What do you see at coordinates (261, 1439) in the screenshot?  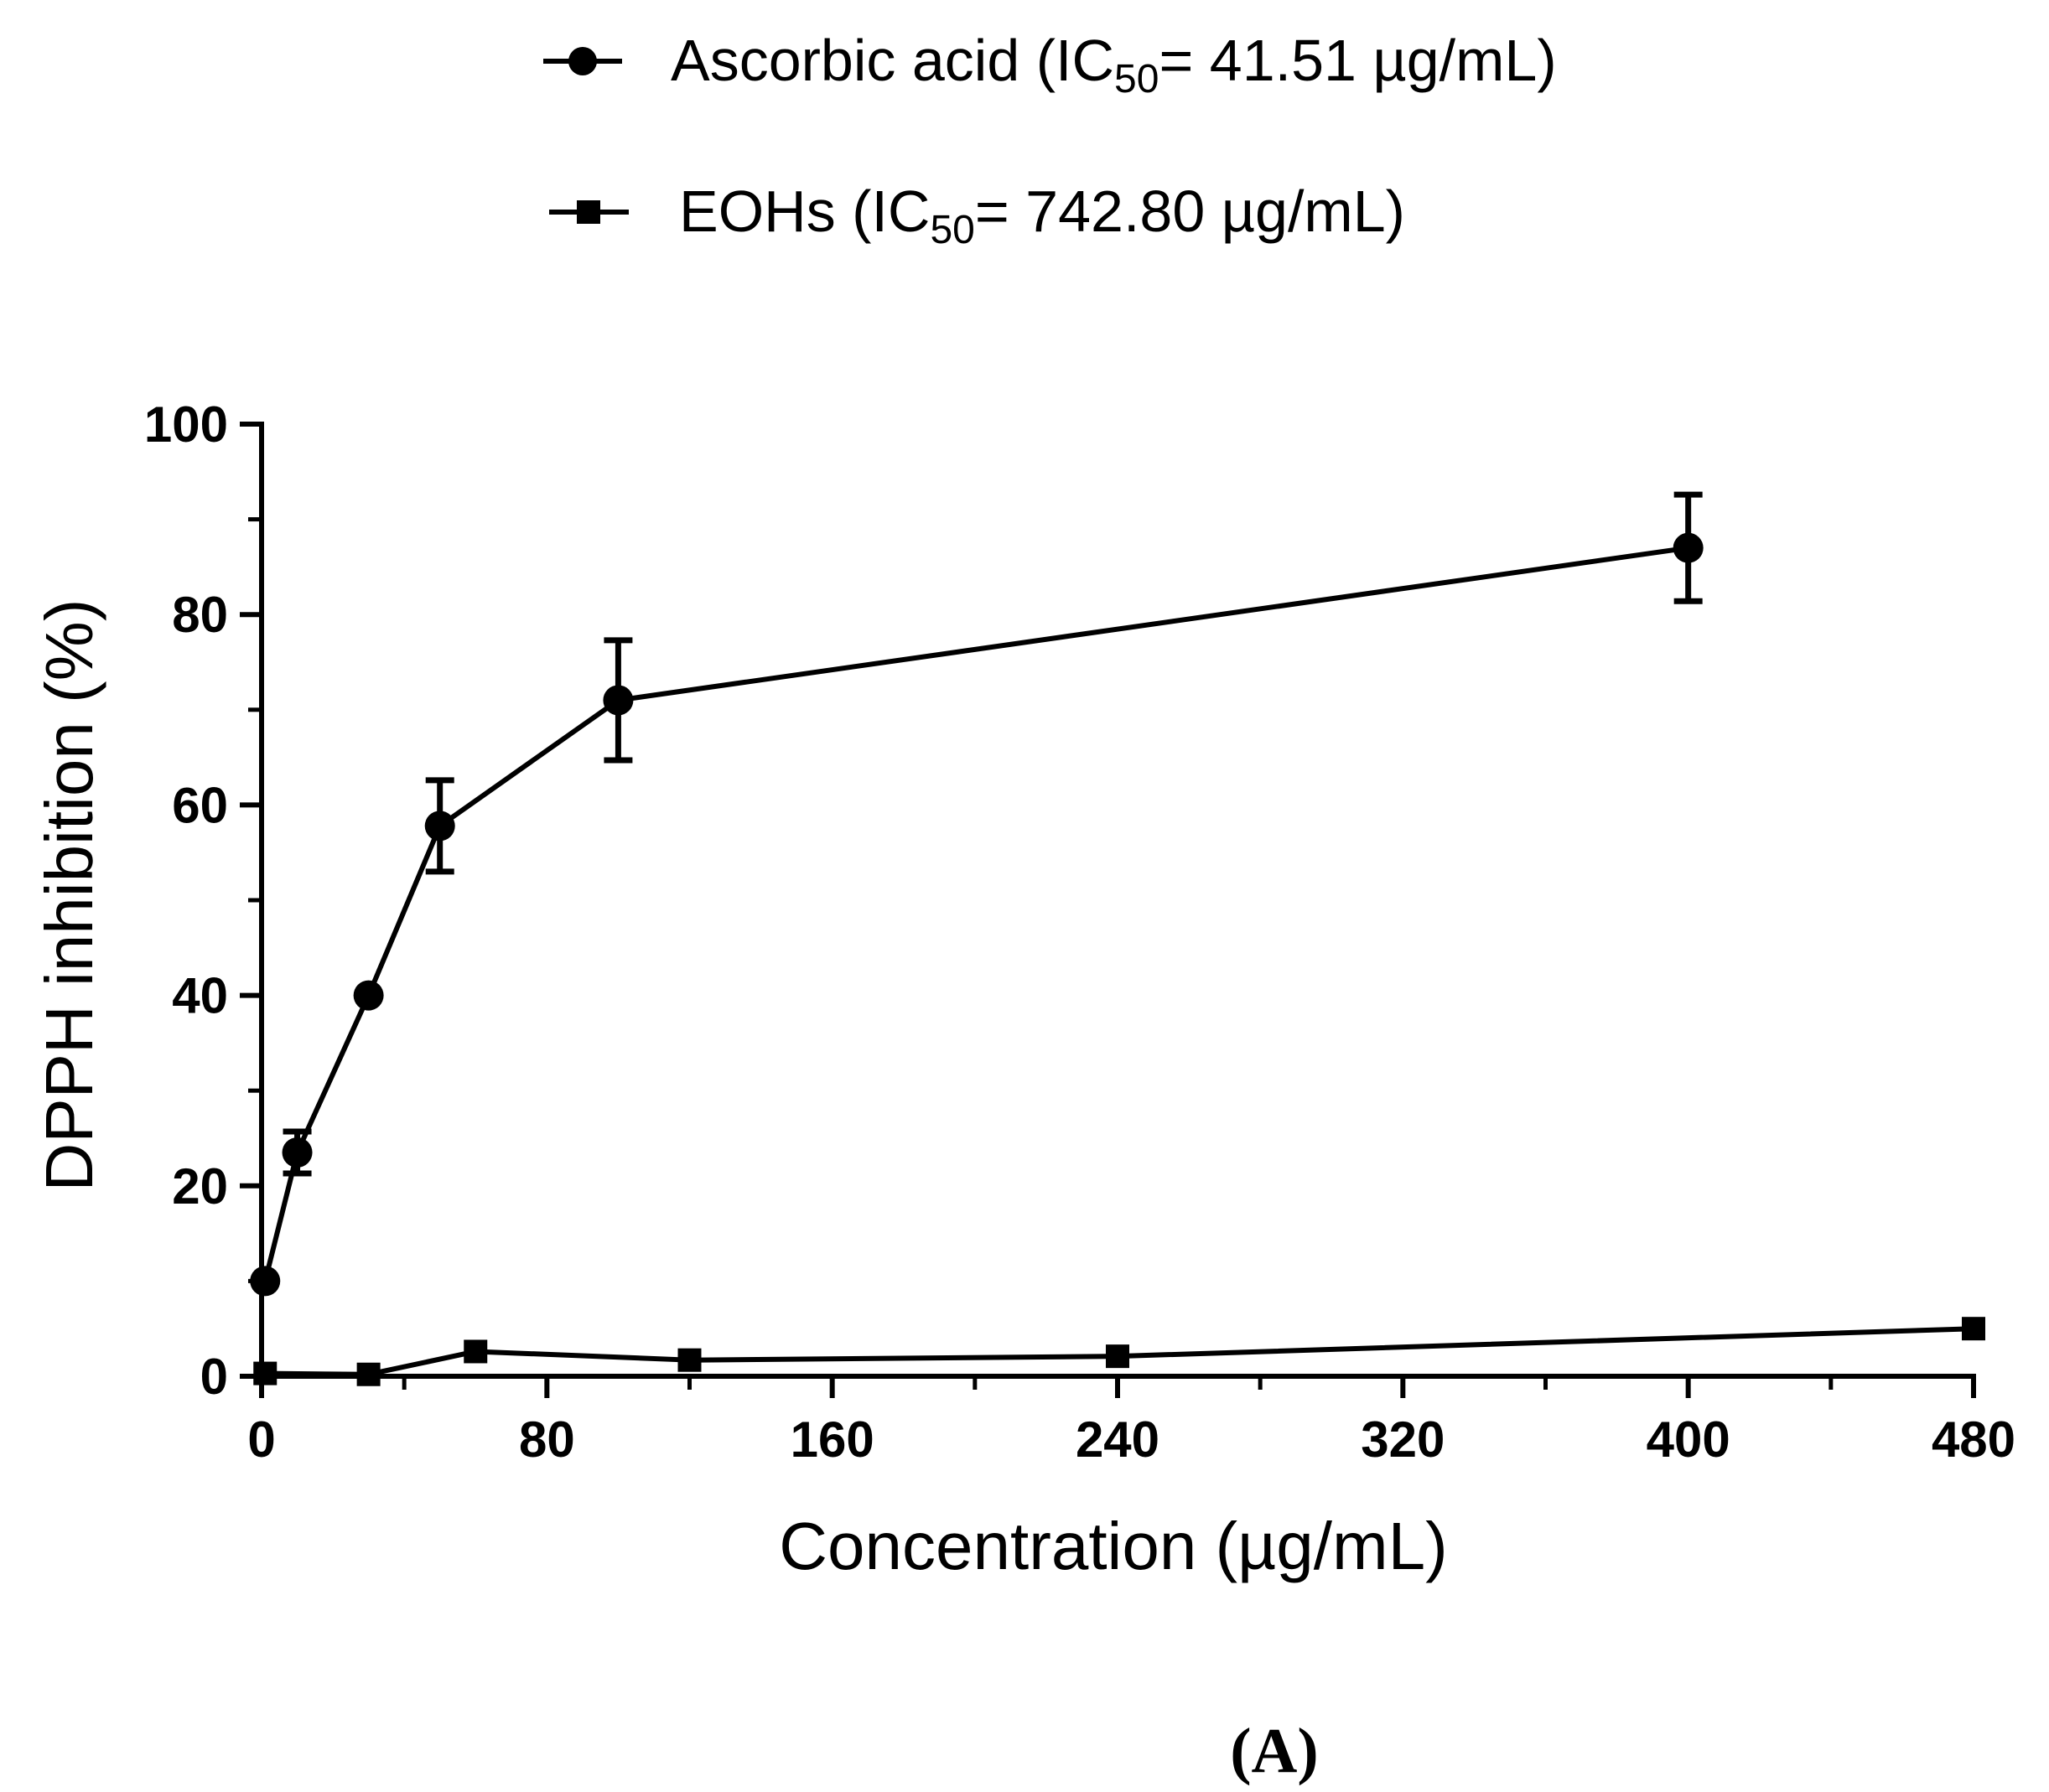 I see `x-tick-label: 0` at bounding box center [261, 1439].